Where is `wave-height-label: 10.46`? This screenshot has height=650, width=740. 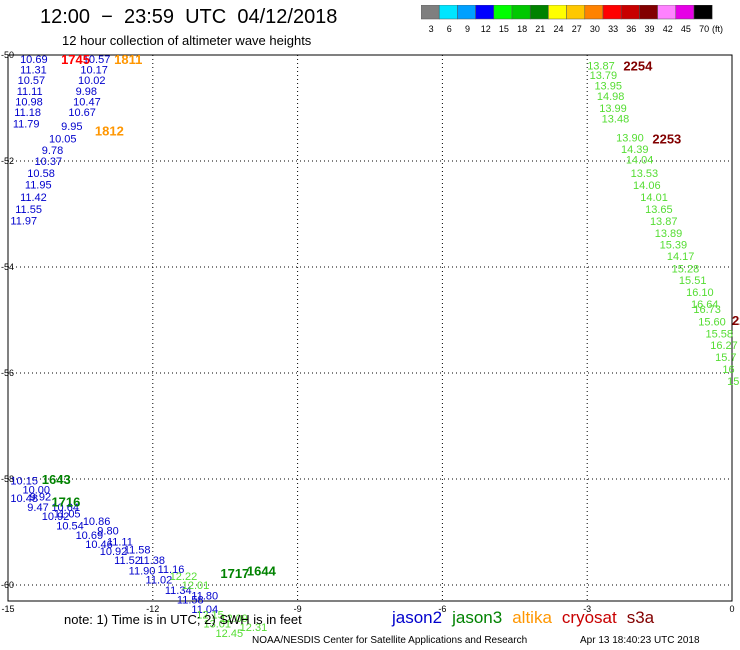 wave-height-label: 10.46 is located at coordinates (99, 545).